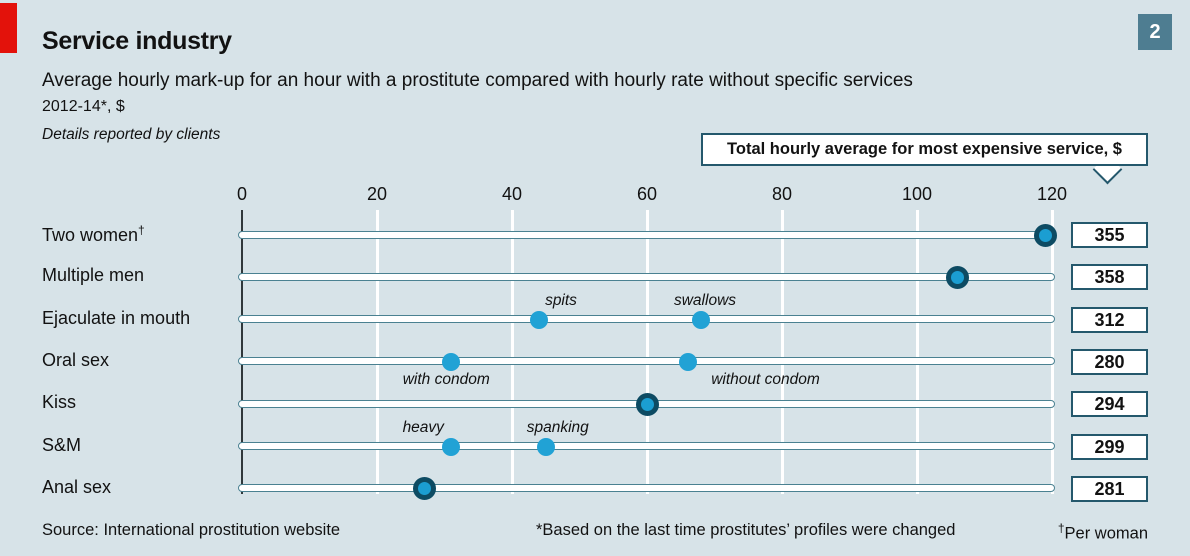  I want to click on dagger-footnote: †Per woman, so click(1103, 532).